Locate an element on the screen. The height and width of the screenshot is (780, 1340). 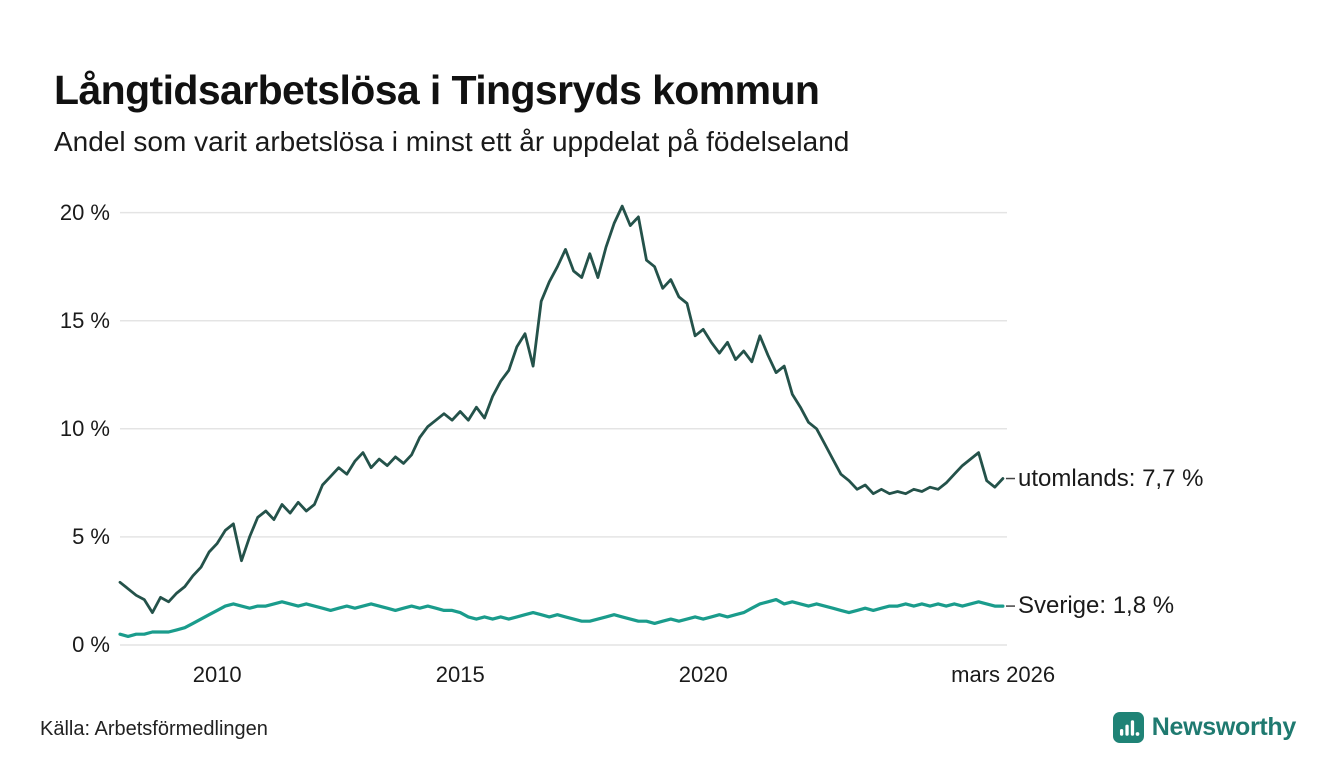
page-title: Långtidsarbetslösa i Tingsryds kommun is located at coordinates (437, 90).